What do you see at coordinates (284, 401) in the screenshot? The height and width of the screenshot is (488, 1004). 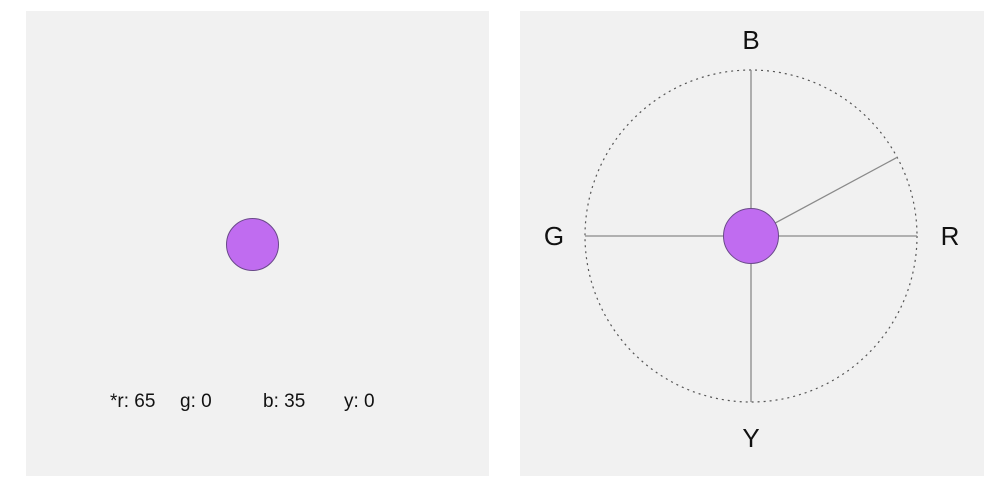 I see `readout-b: b: 35` at bounding box center [284, 401].